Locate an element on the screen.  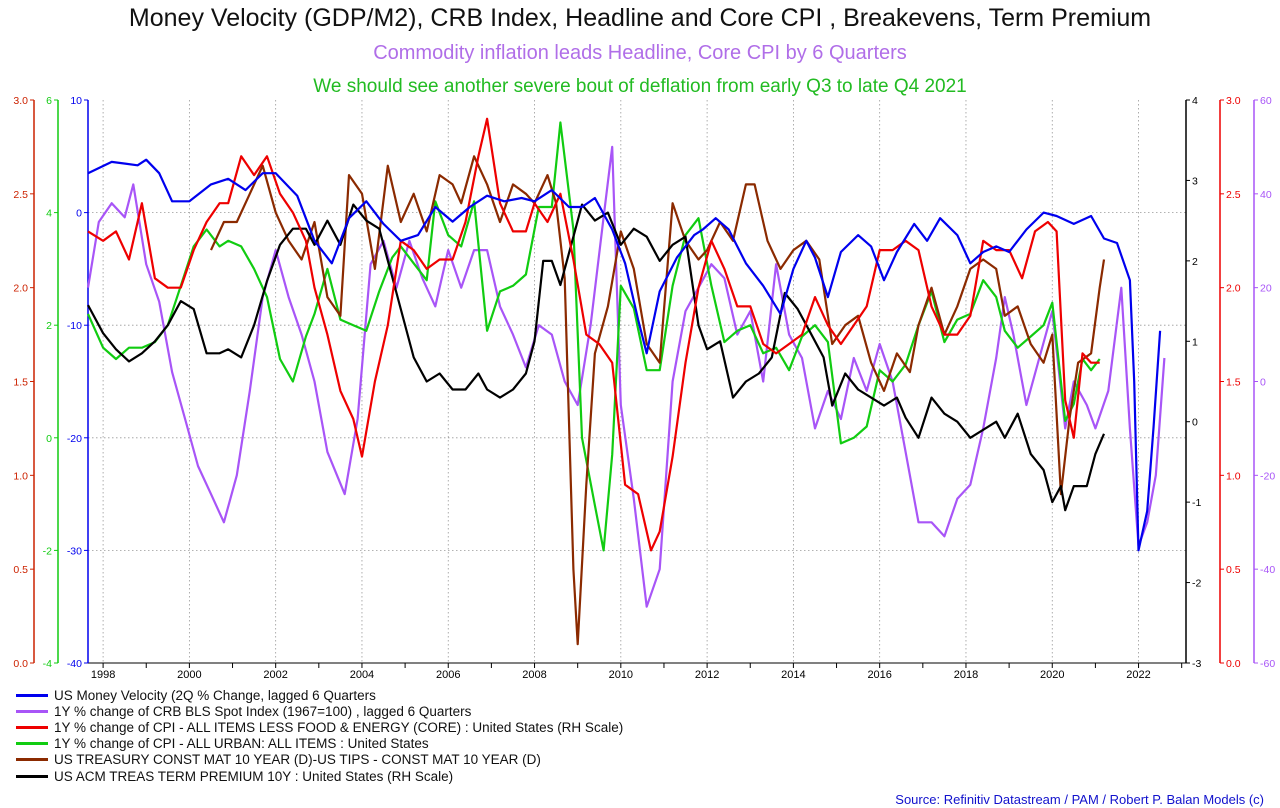
x-tick-label: 2008 is located at coordinates (534, 675).